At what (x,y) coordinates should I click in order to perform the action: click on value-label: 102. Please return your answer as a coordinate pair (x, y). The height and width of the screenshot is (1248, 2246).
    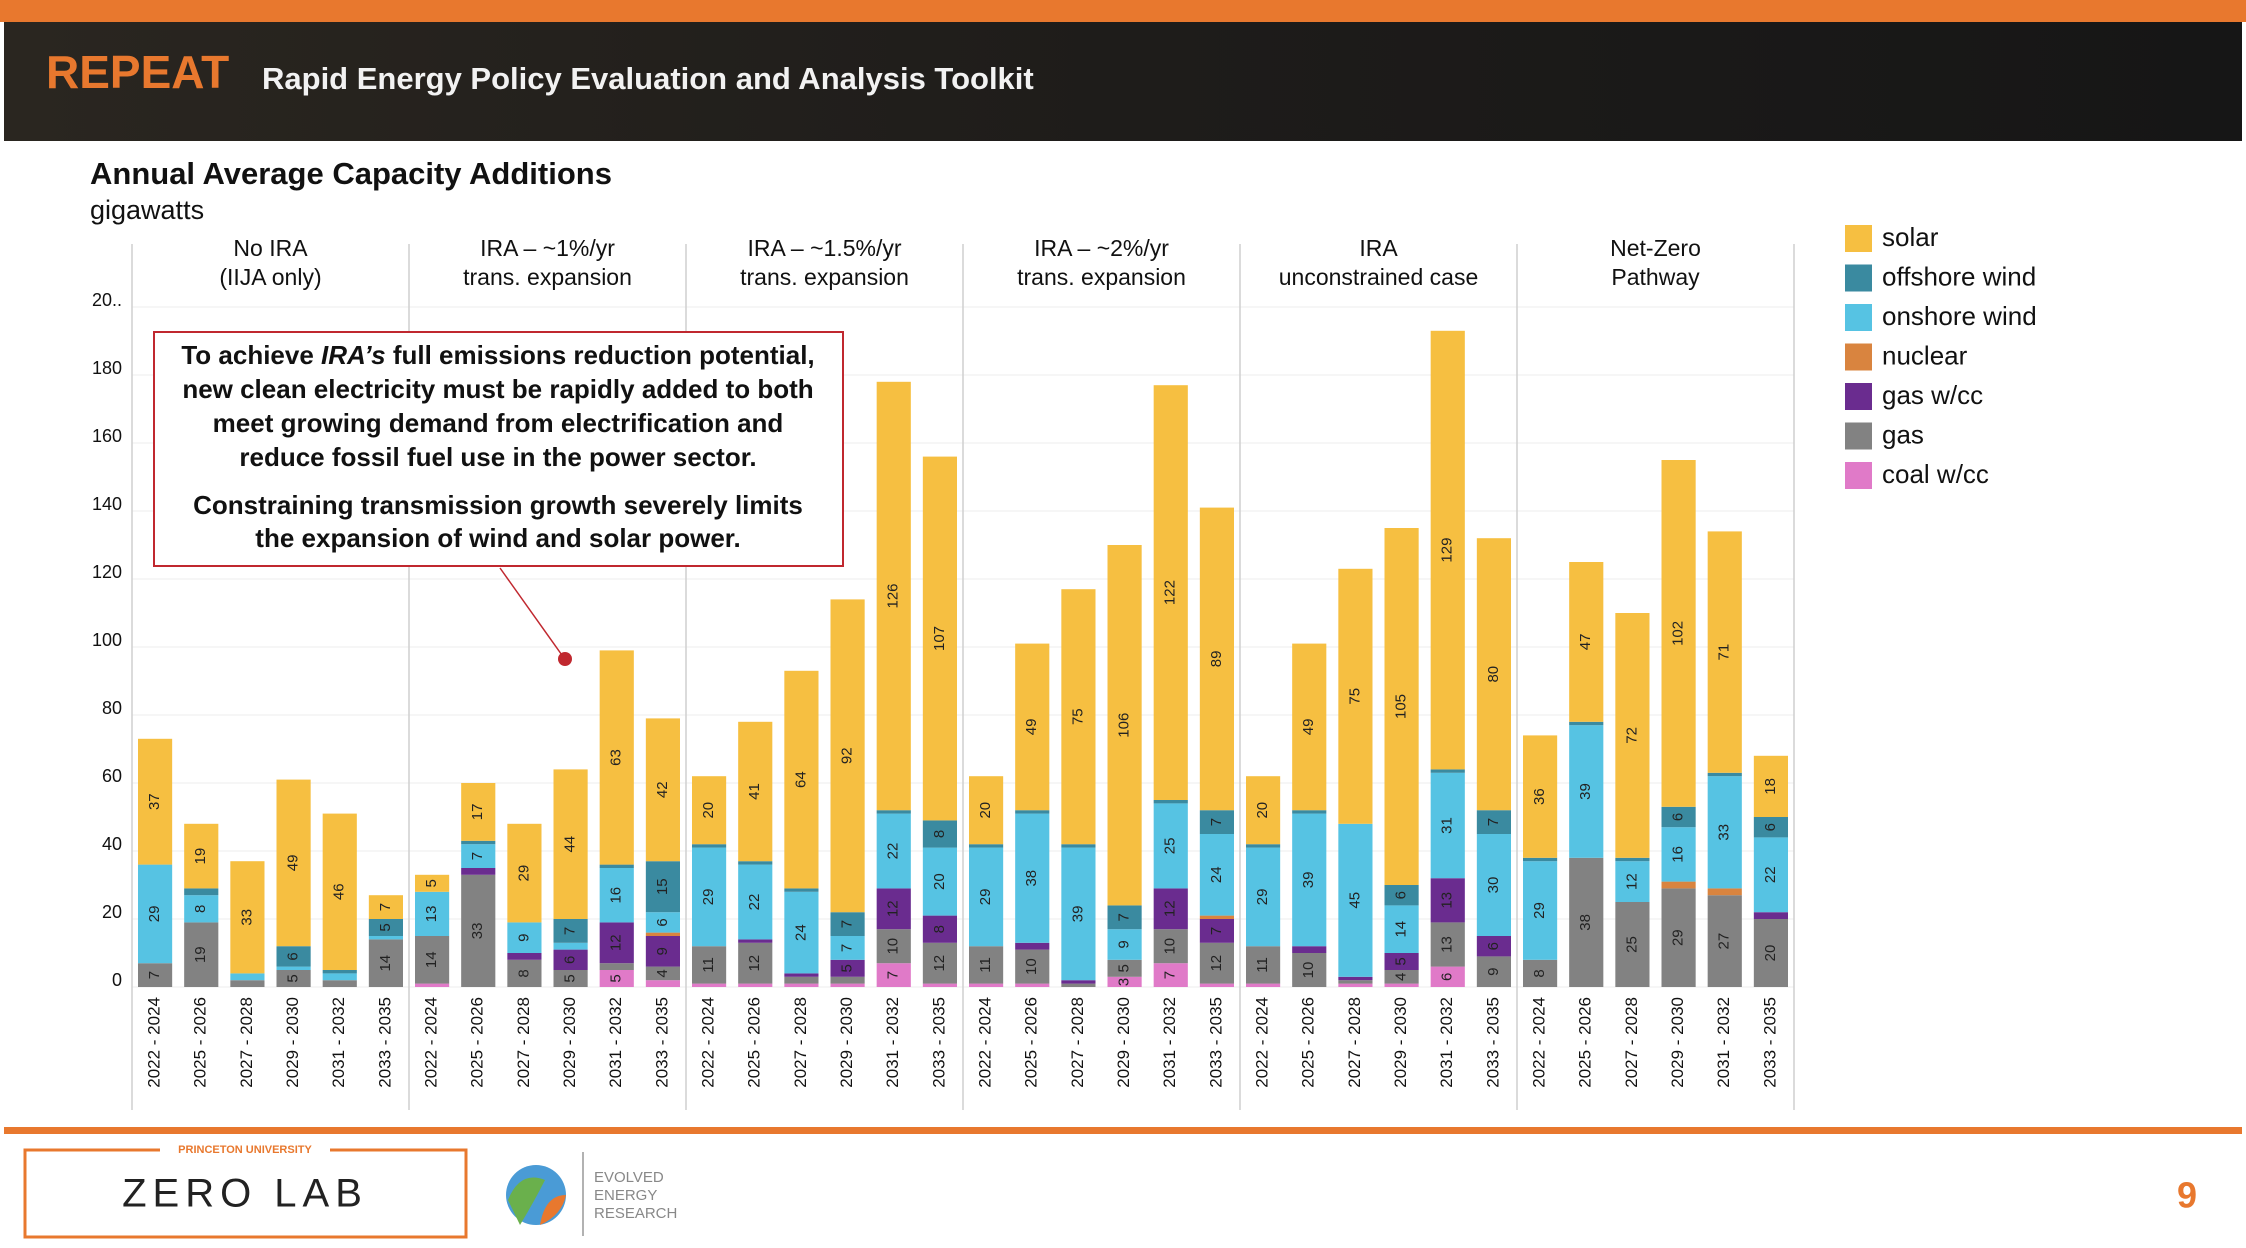
    Looking at the image, I should click on (1678, 633).